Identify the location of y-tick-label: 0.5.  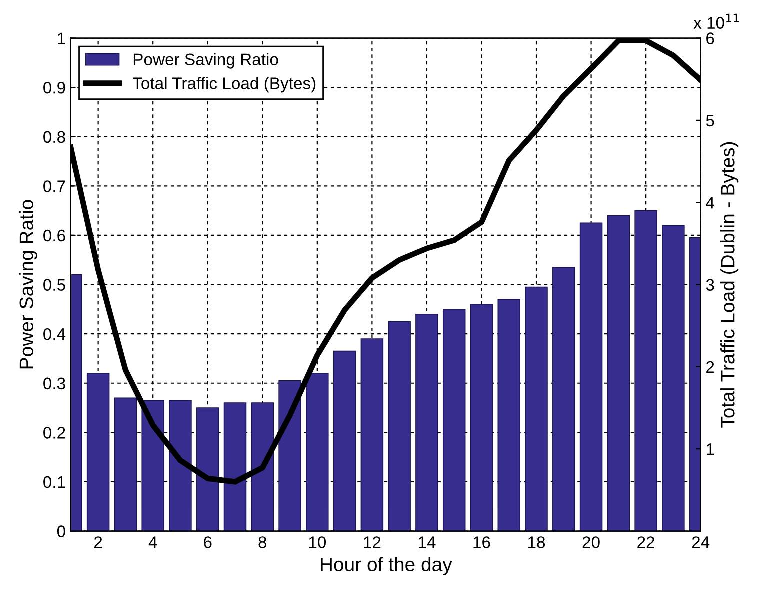
(55, 285).